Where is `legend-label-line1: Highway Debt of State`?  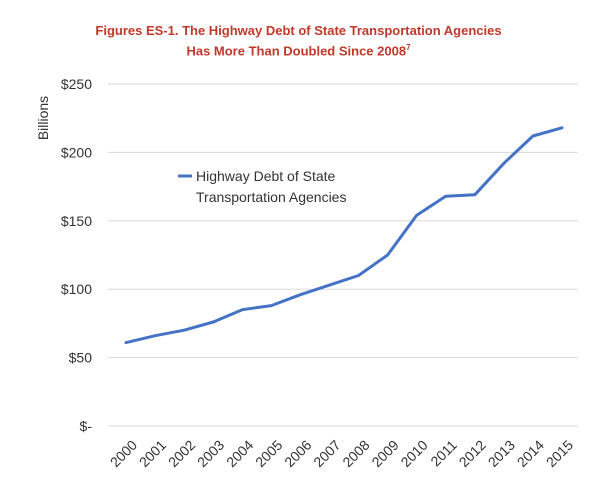 legend-label-line1: Highway Debt of State is located at coordinates (266, 176).